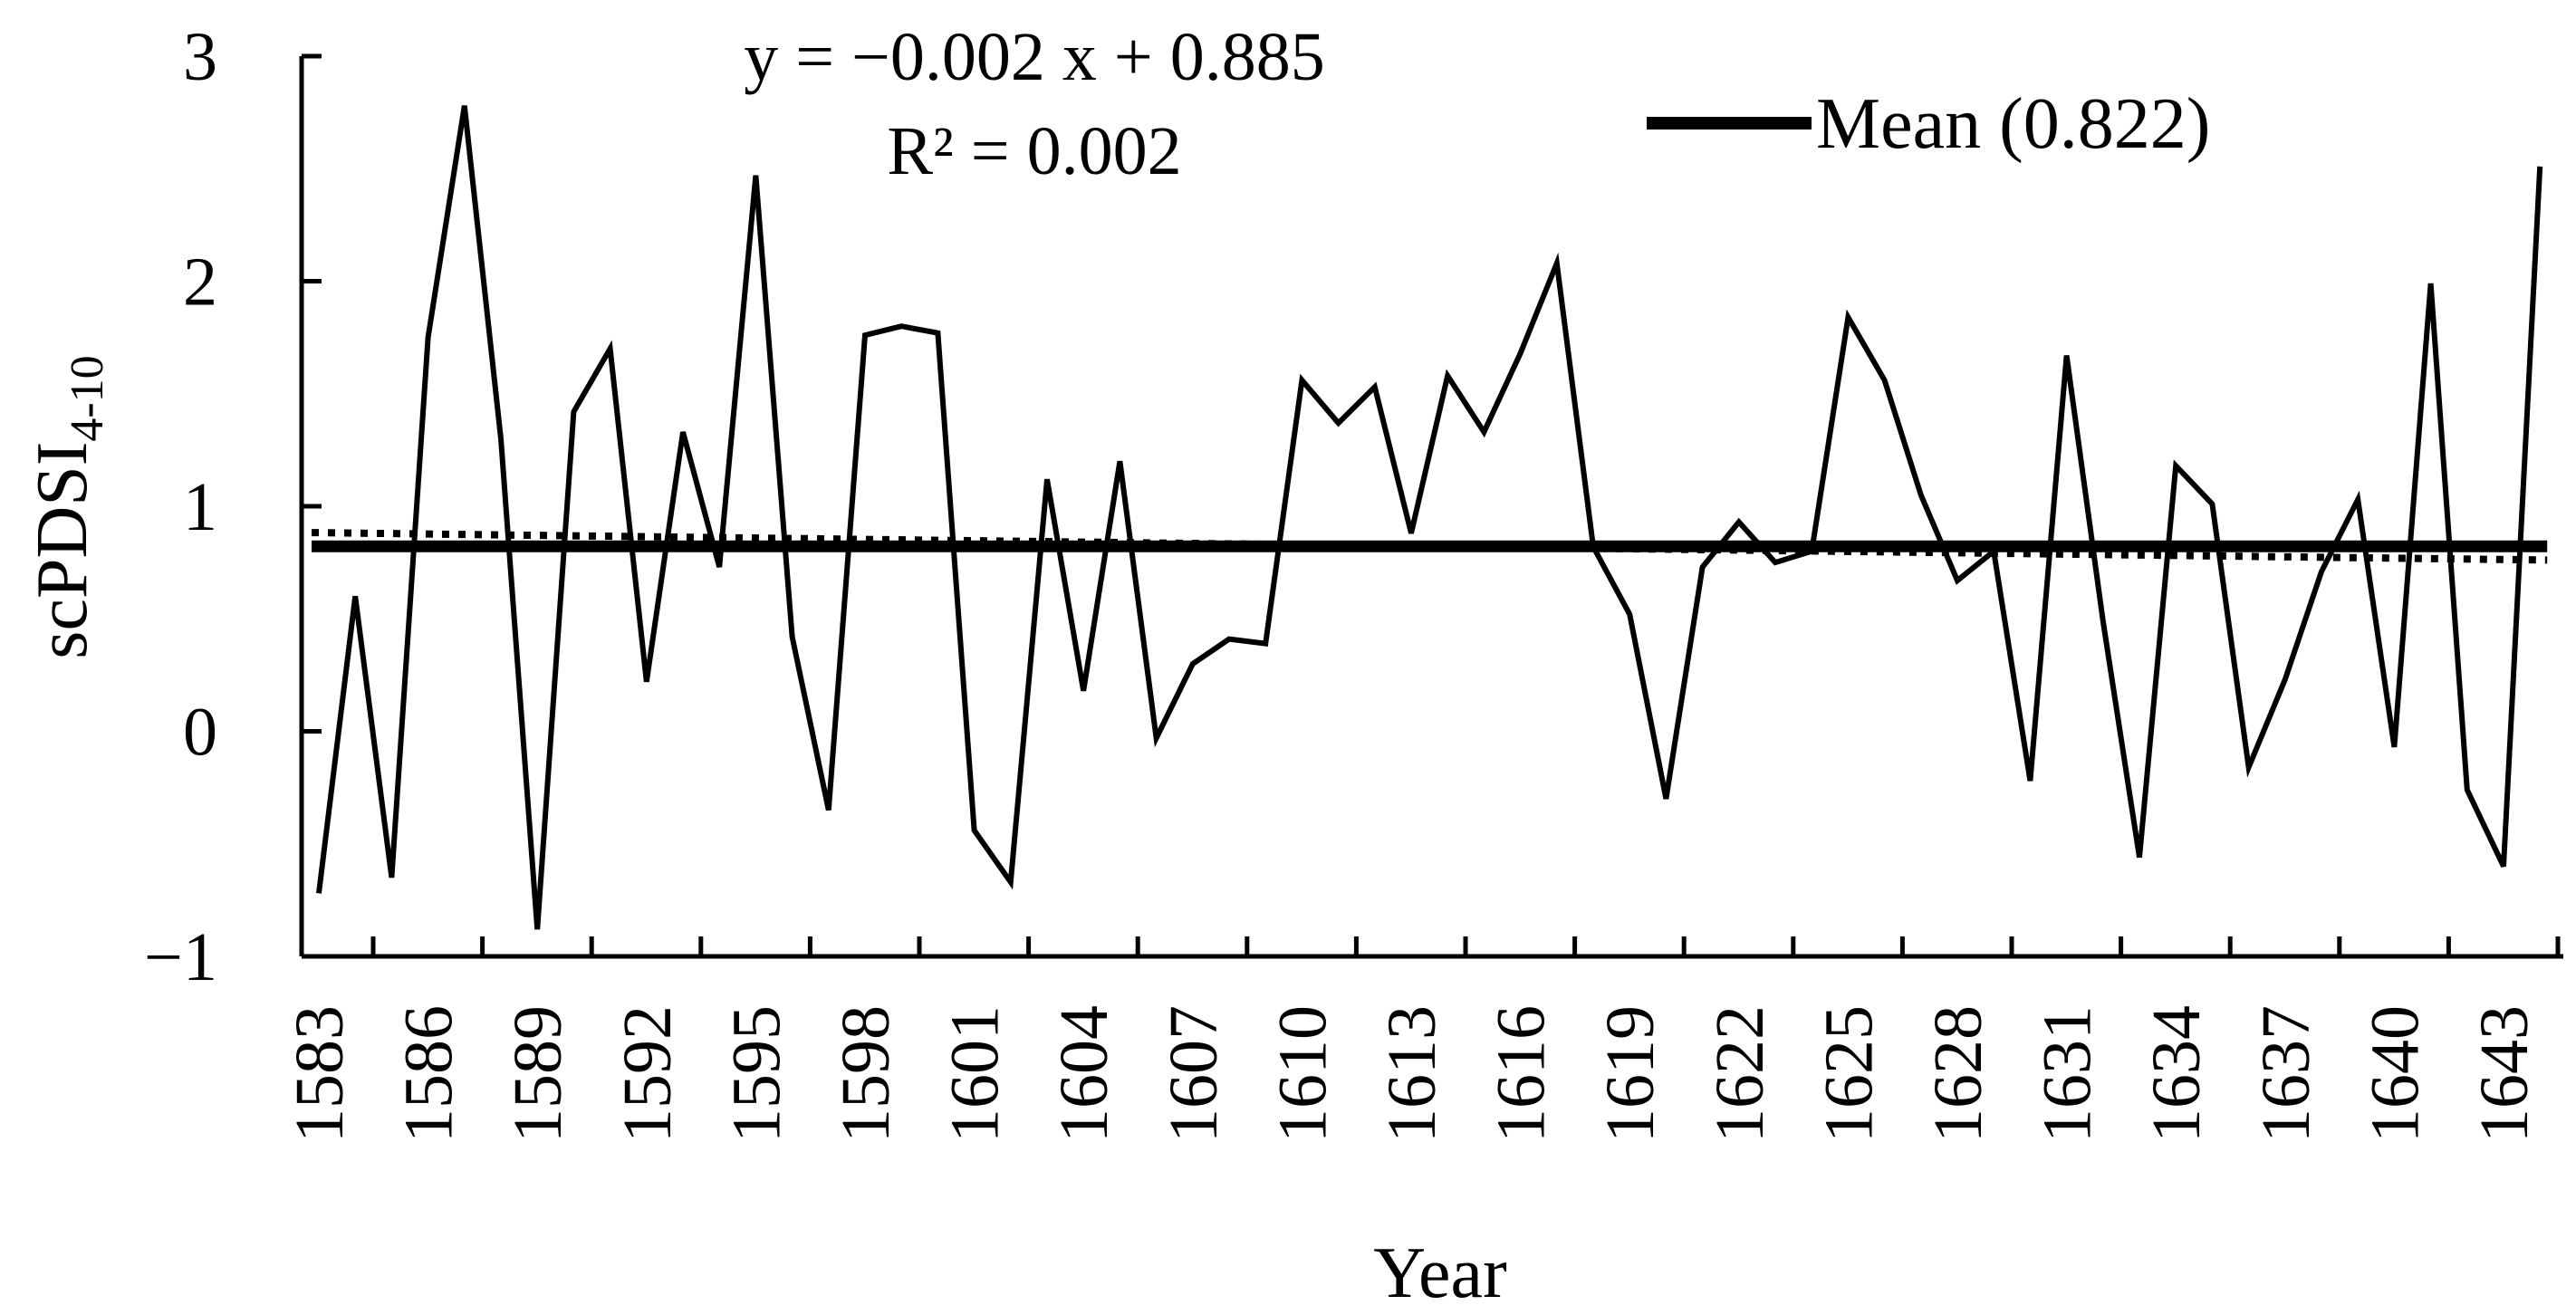  What do you see at coordinates (1630, 1074) in the screenshot?
I see `x-tick-label: 1619` at bounding box center [1630, 1074].